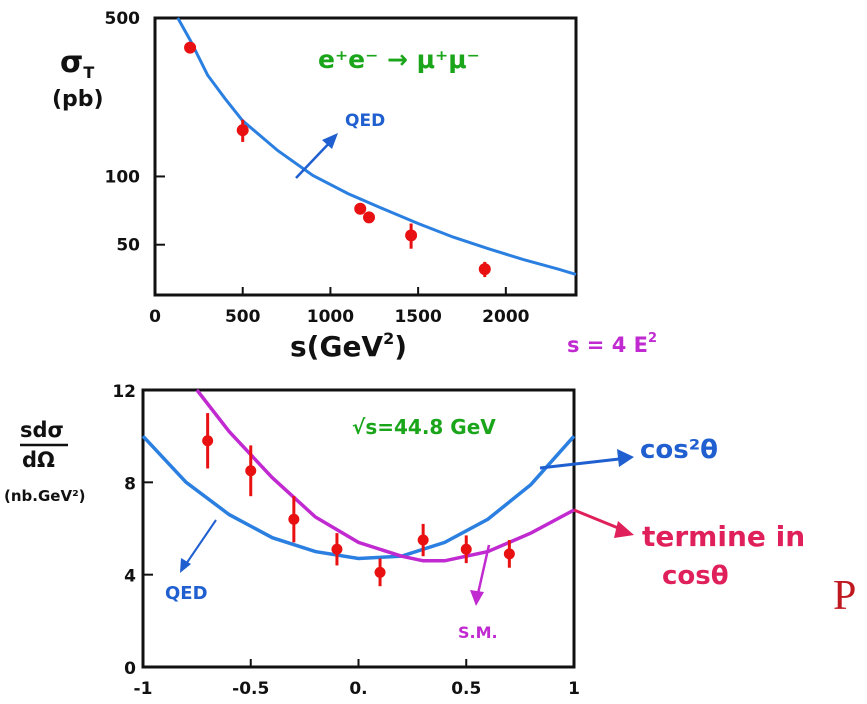  What do you see at coordinates (38, 460) in the screenshot?
I see `bottom-y-label-den: dΩ` at bounding box center [38, 460].